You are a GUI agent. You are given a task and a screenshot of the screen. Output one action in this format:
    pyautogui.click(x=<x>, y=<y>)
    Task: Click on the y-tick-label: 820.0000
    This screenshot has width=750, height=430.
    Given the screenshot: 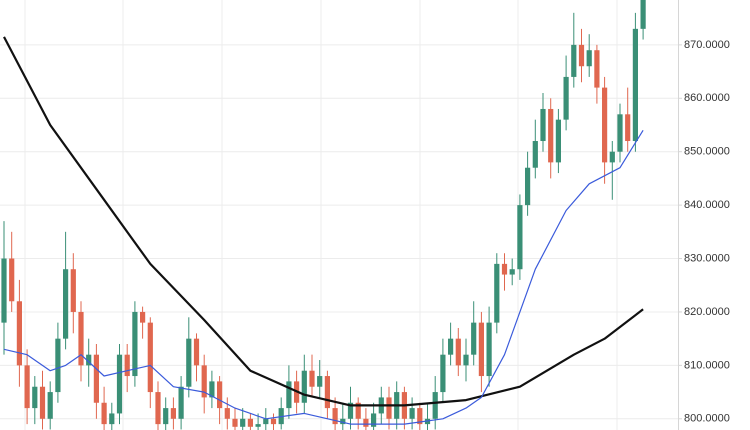 What is the action you would take?
    pyautogui.click(x=707, y=312)
    